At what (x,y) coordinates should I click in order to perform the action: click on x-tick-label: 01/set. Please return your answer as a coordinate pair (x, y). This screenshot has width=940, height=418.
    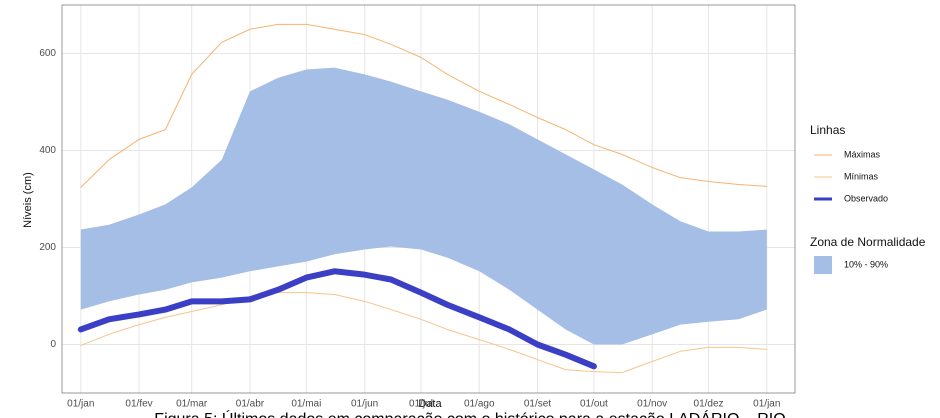
    Looking at the image, I should click on (537, 404).